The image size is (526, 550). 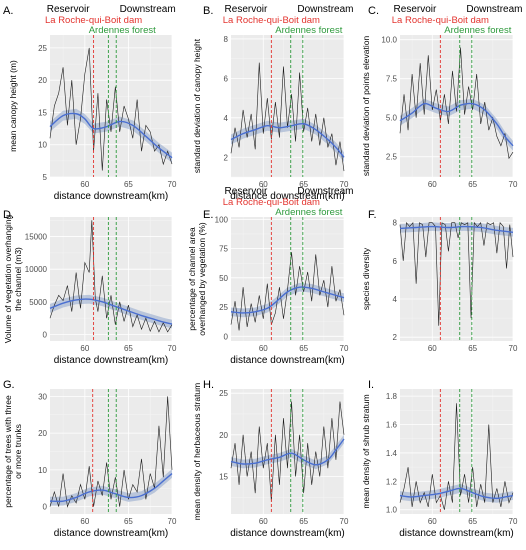 What do you see at coordinates (36, 269) in the screenshot?
I see `y-tick-label: 10000` at bounding box center [36, 269].